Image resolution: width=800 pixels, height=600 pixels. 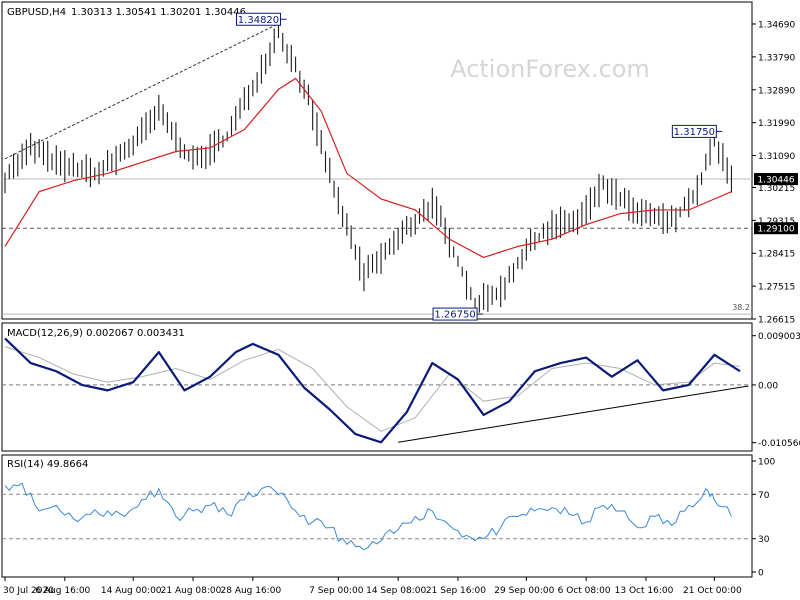 I want to click on price-axis-label: 1.32890, so click(x=776, y=91).